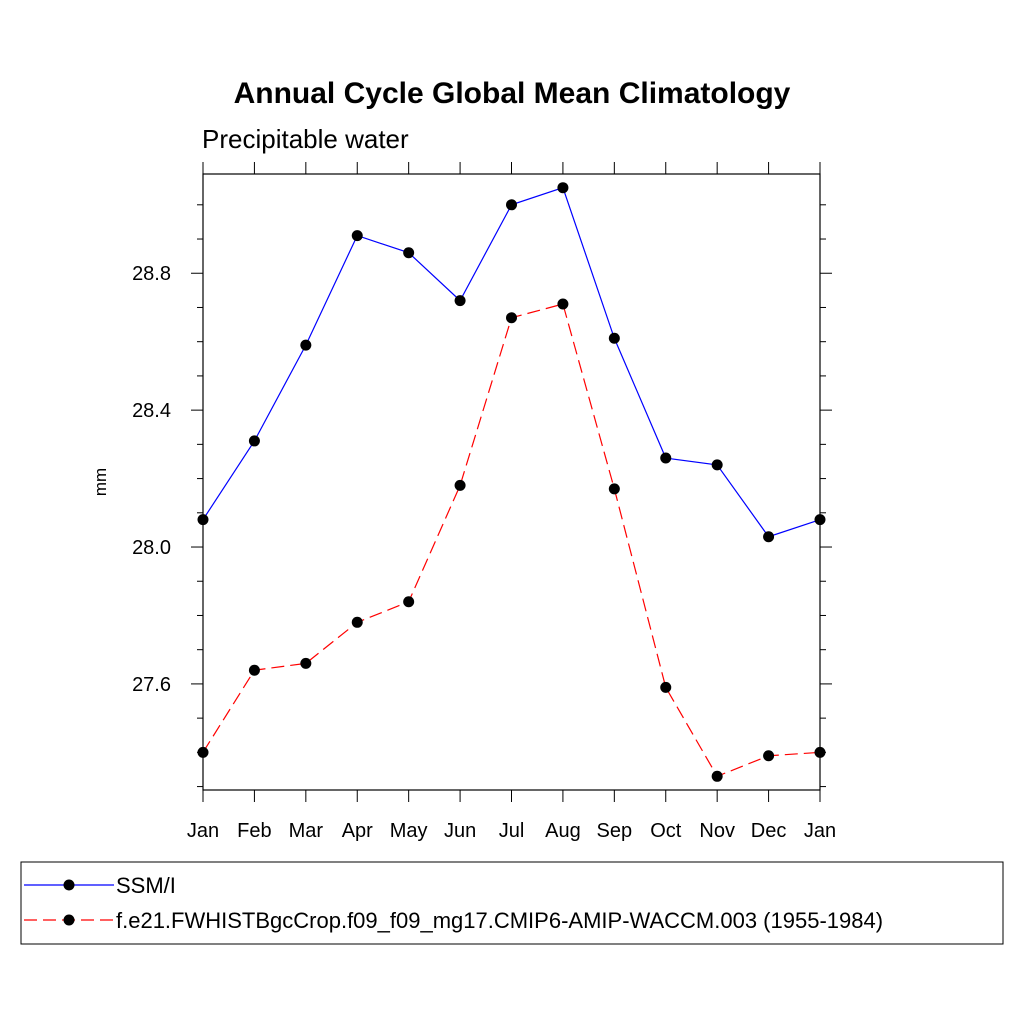 This screenshot has width=1024, height=1024. Describe the element at coordinates (100, 482) in the screenshot. I see `y-axis-label: mm` at that location.